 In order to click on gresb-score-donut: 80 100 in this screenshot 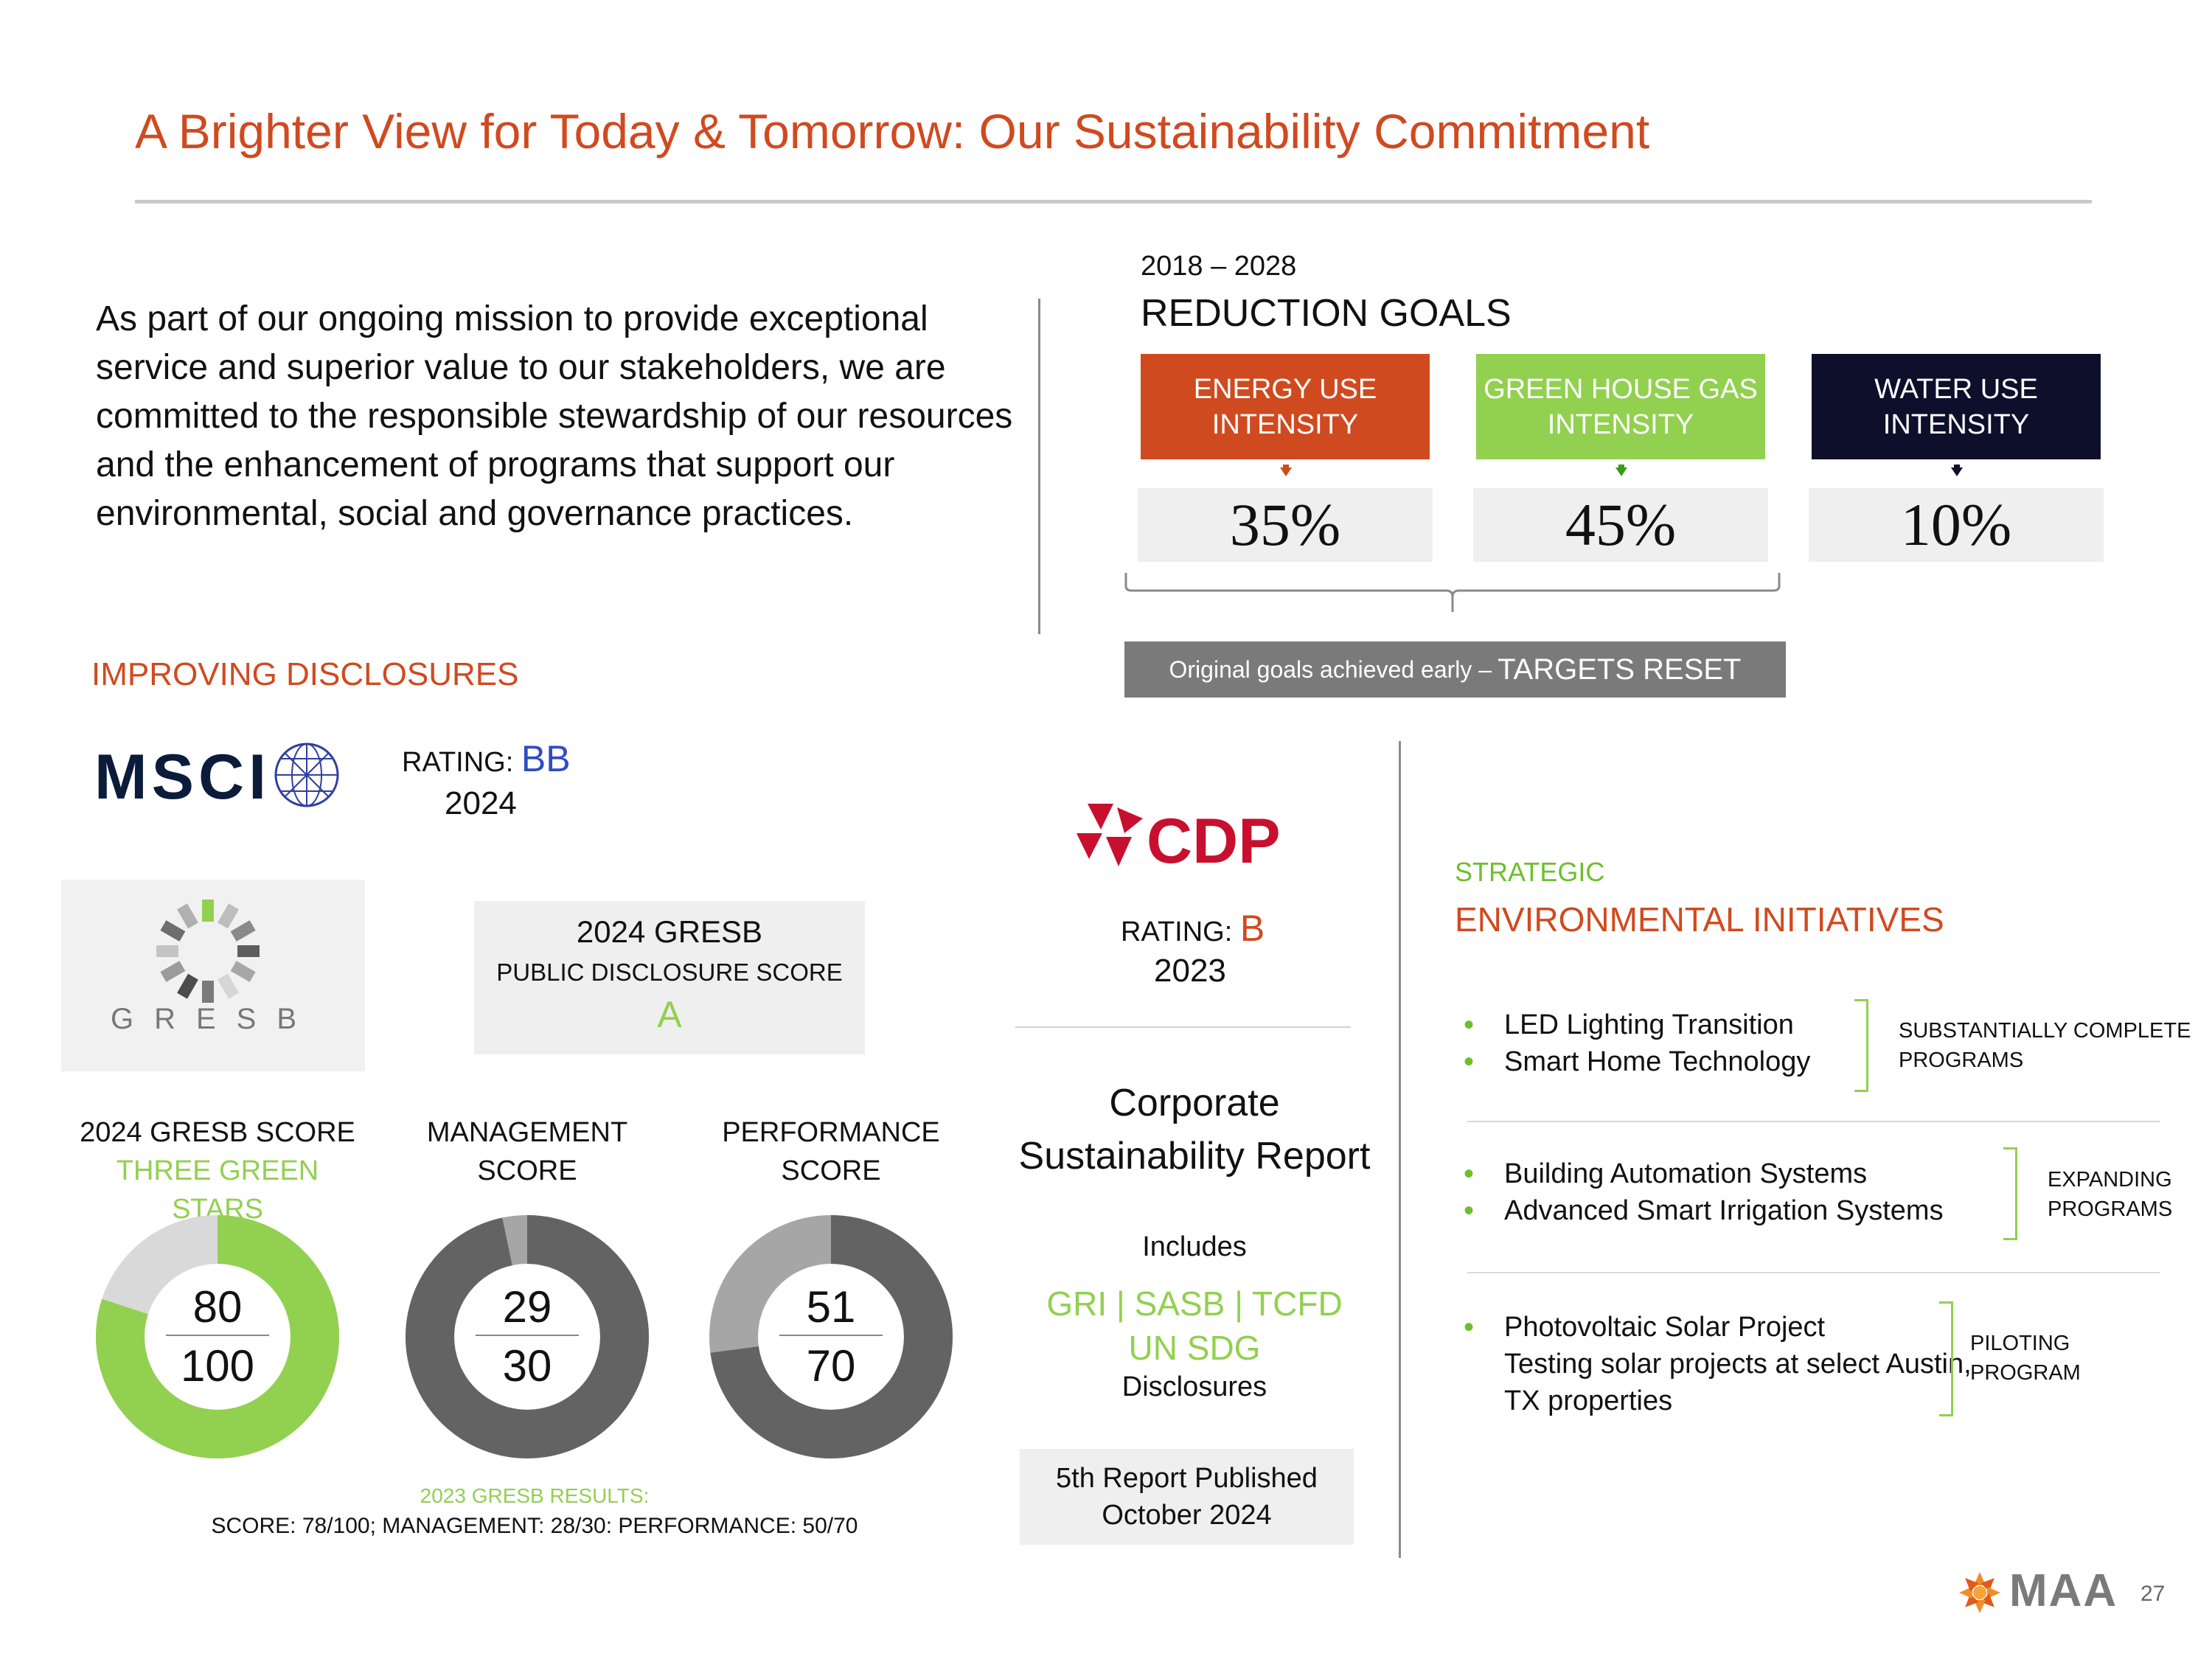, I will do `click(217, 1336)`.